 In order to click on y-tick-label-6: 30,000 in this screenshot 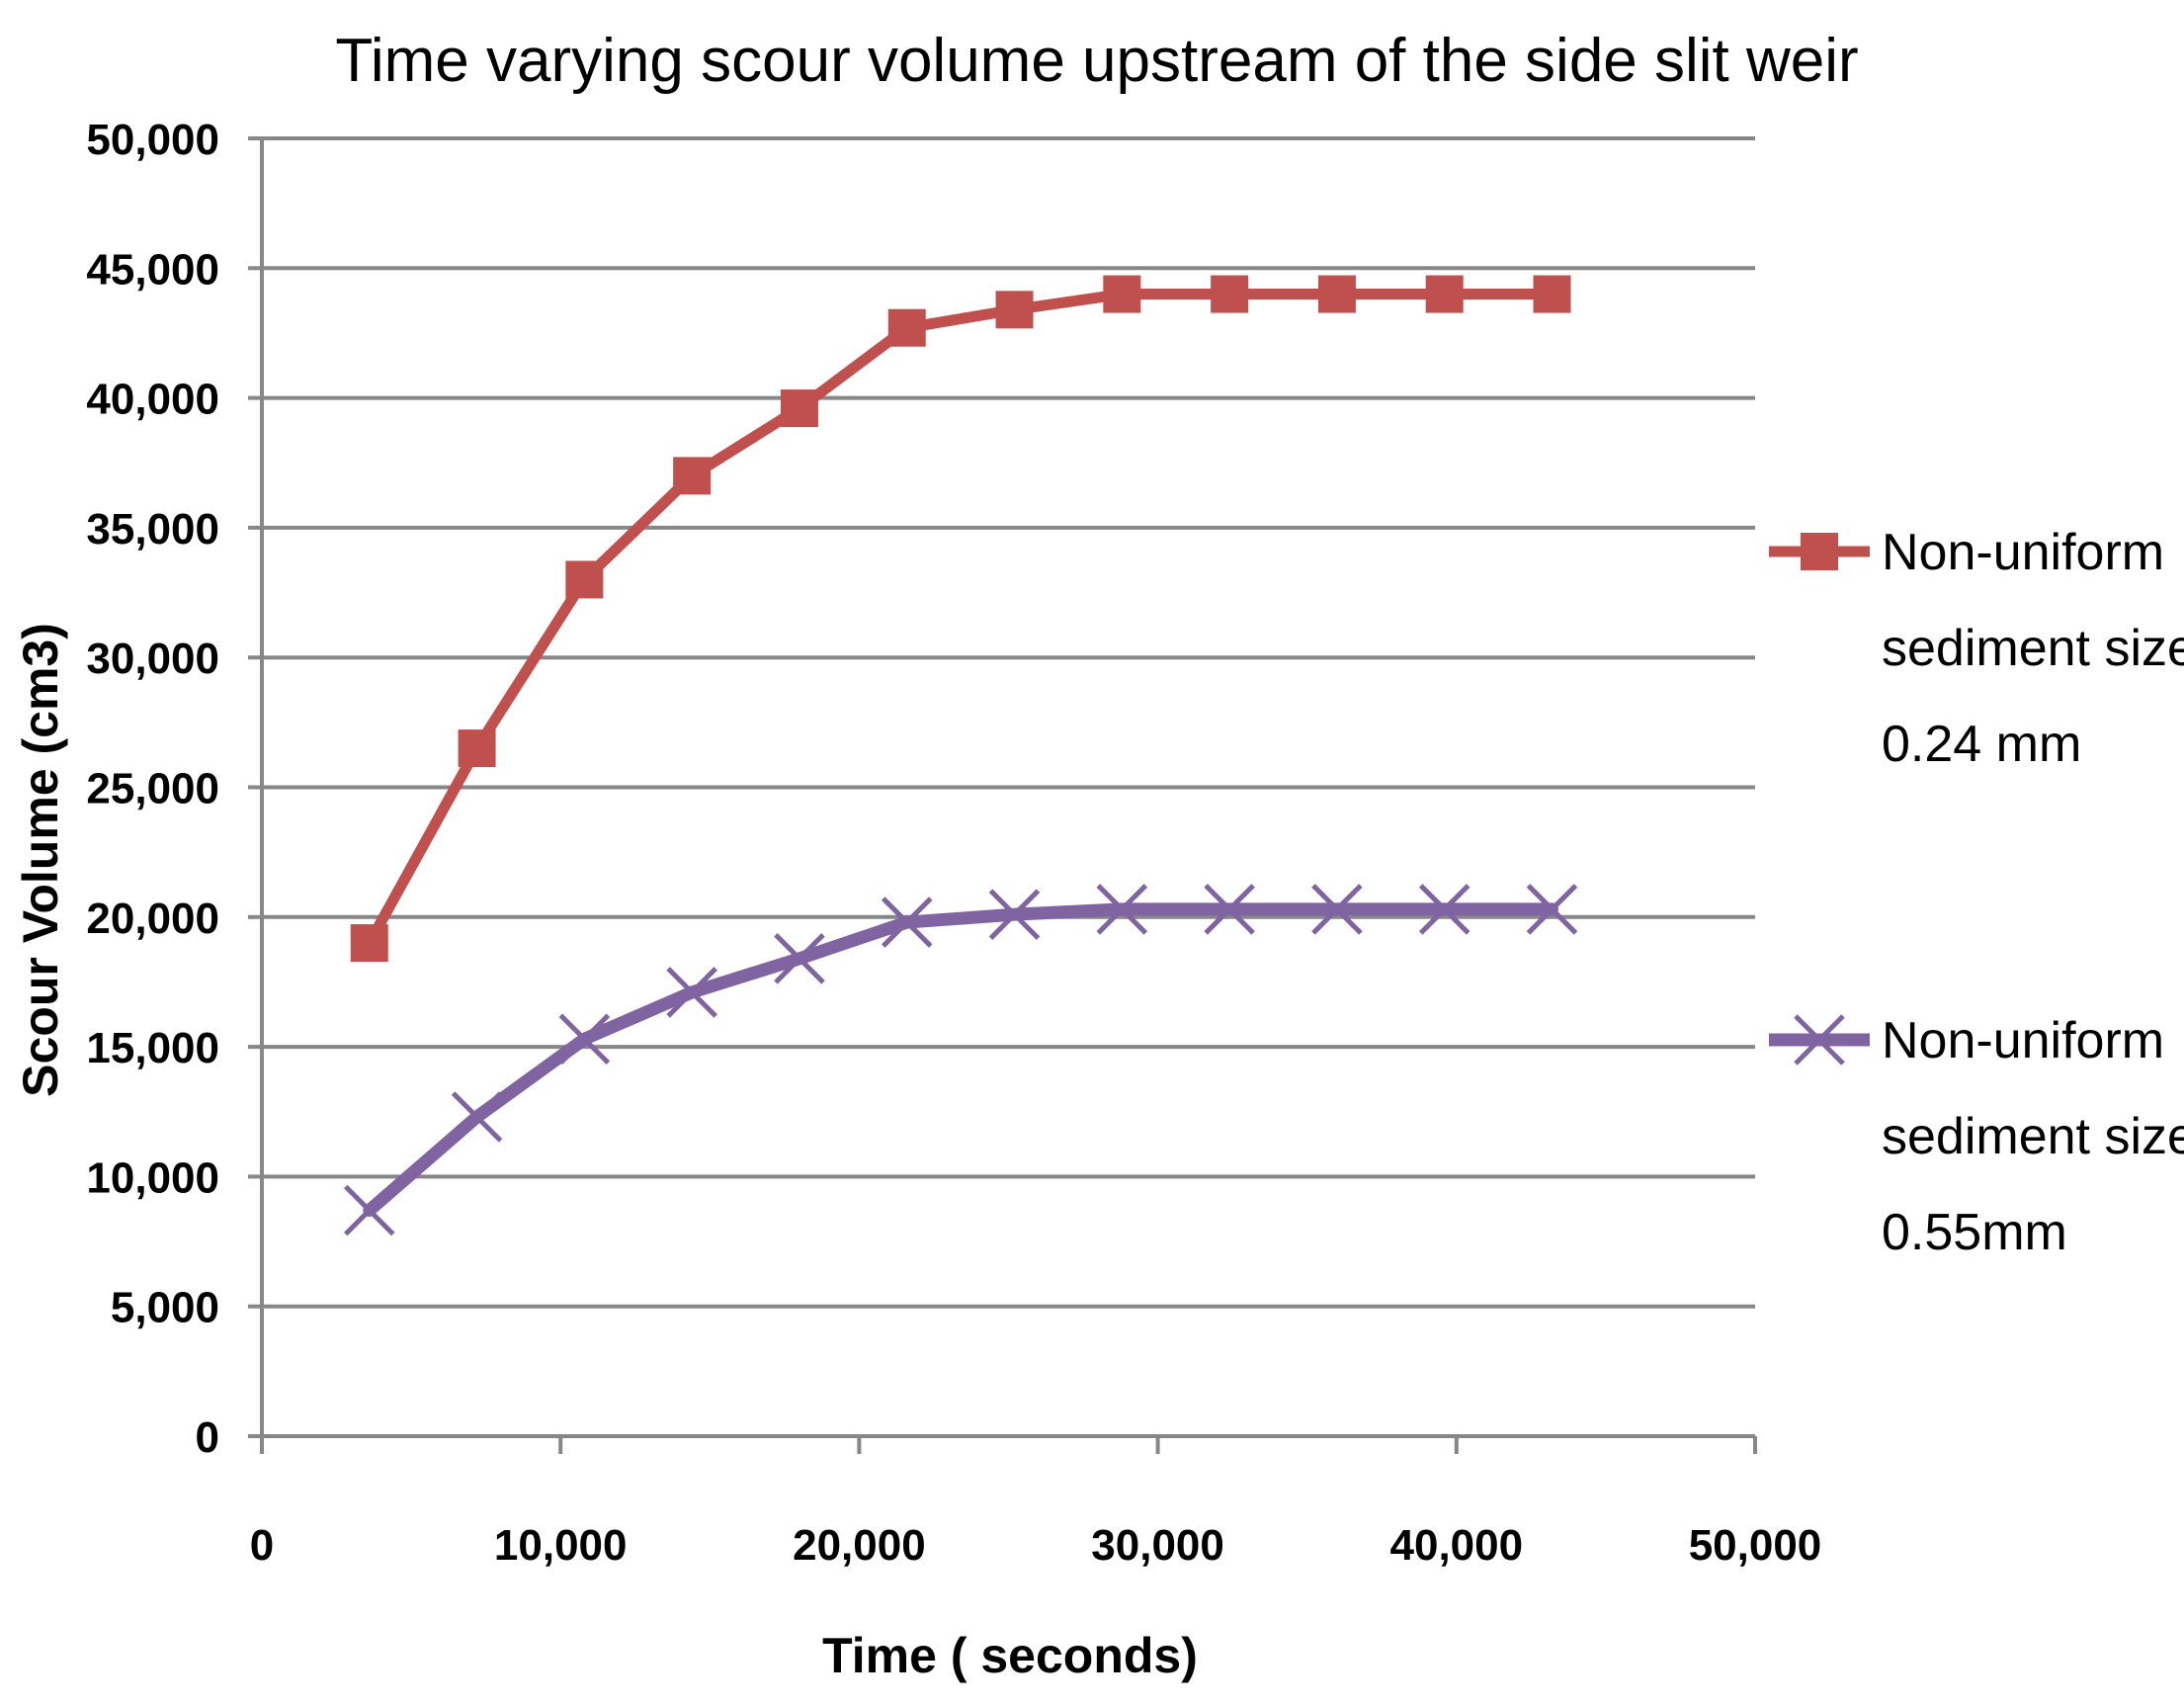, I will do `click(152, 659)`.